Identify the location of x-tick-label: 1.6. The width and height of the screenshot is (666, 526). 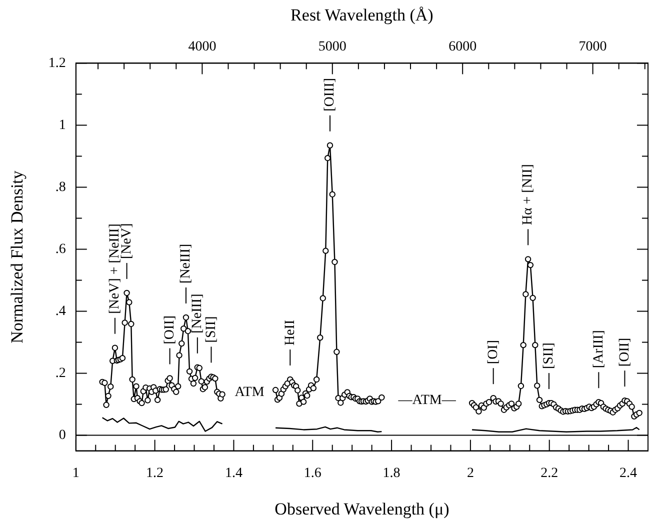
(313, 473).